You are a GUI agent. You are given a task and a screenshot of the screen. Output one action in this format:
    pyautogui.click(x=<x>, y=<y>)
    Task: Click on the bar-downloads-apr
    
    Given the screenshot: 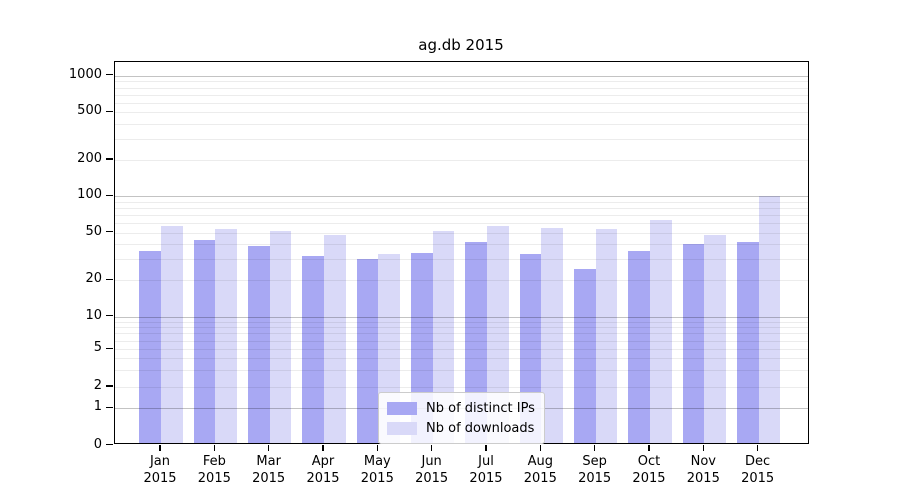 What is the action you would take?
    pyautogui.click(x=334, y=339)
    